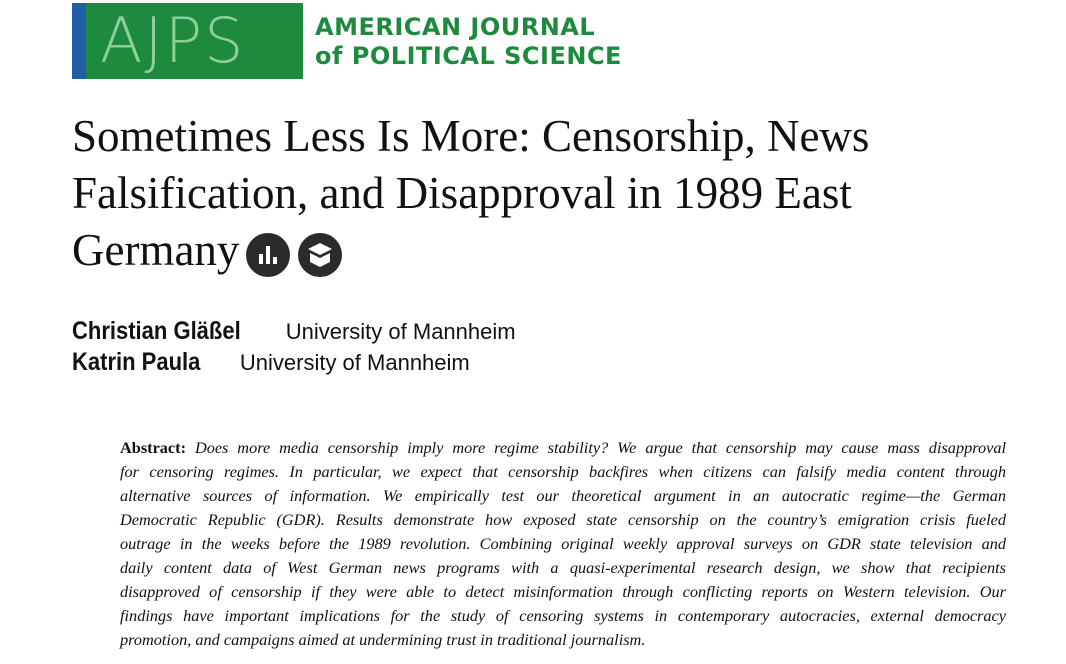 Image resolution: width=1066 pixels, height=664 pixels. I want to click on open-materials-icon, so click(320, 254).